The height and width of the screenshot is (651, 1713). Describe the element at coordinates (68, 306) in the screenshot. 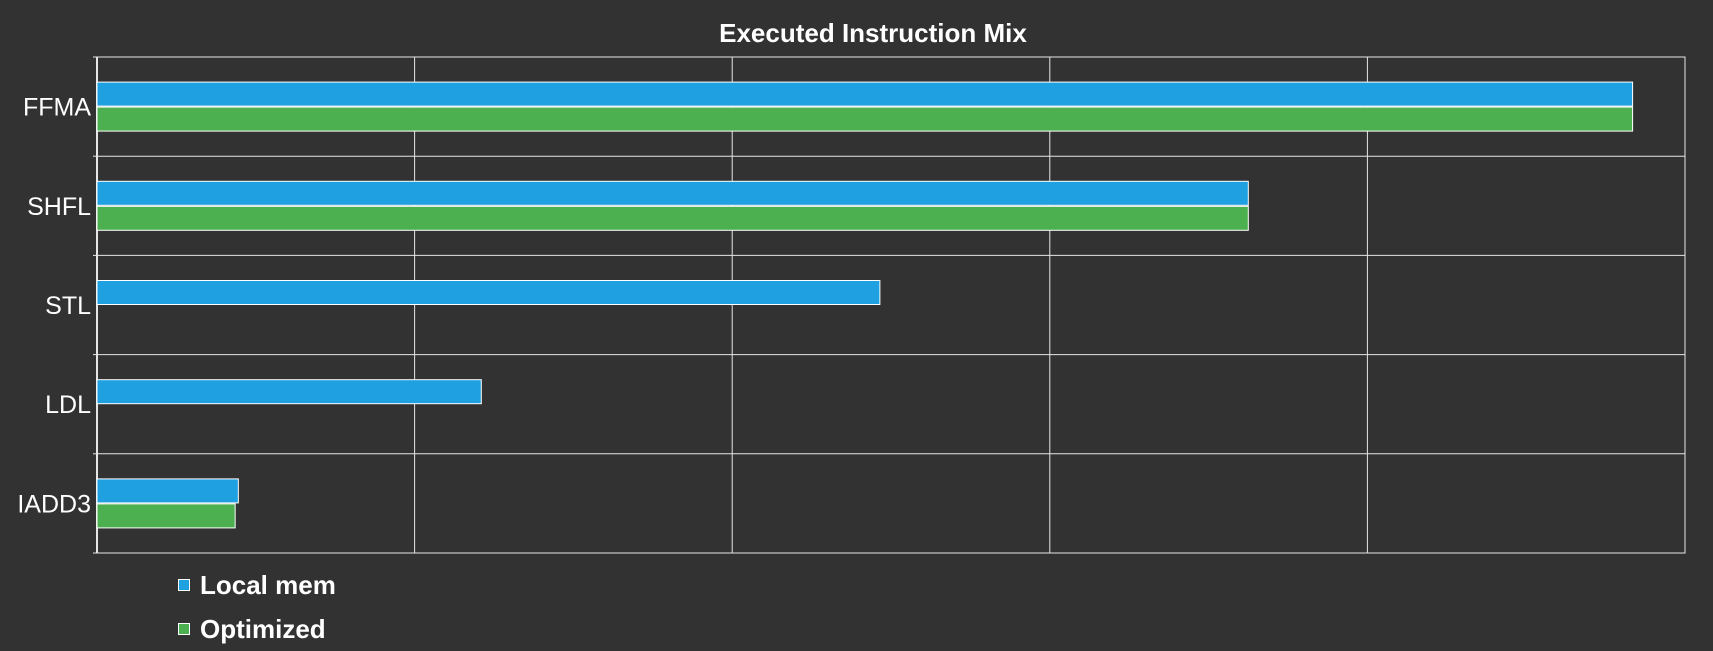

I see `category-label-stl: STL` at that location.